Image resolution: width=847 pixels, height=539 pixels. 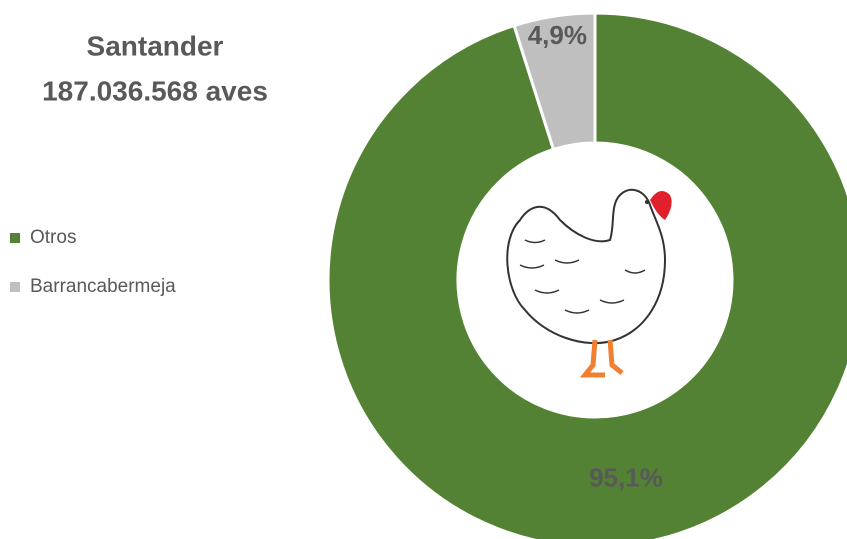 What do you see at coordinates (53, 237) in the screenshot?
I see `legend-label: Otros` at bounding box center [53, 237].